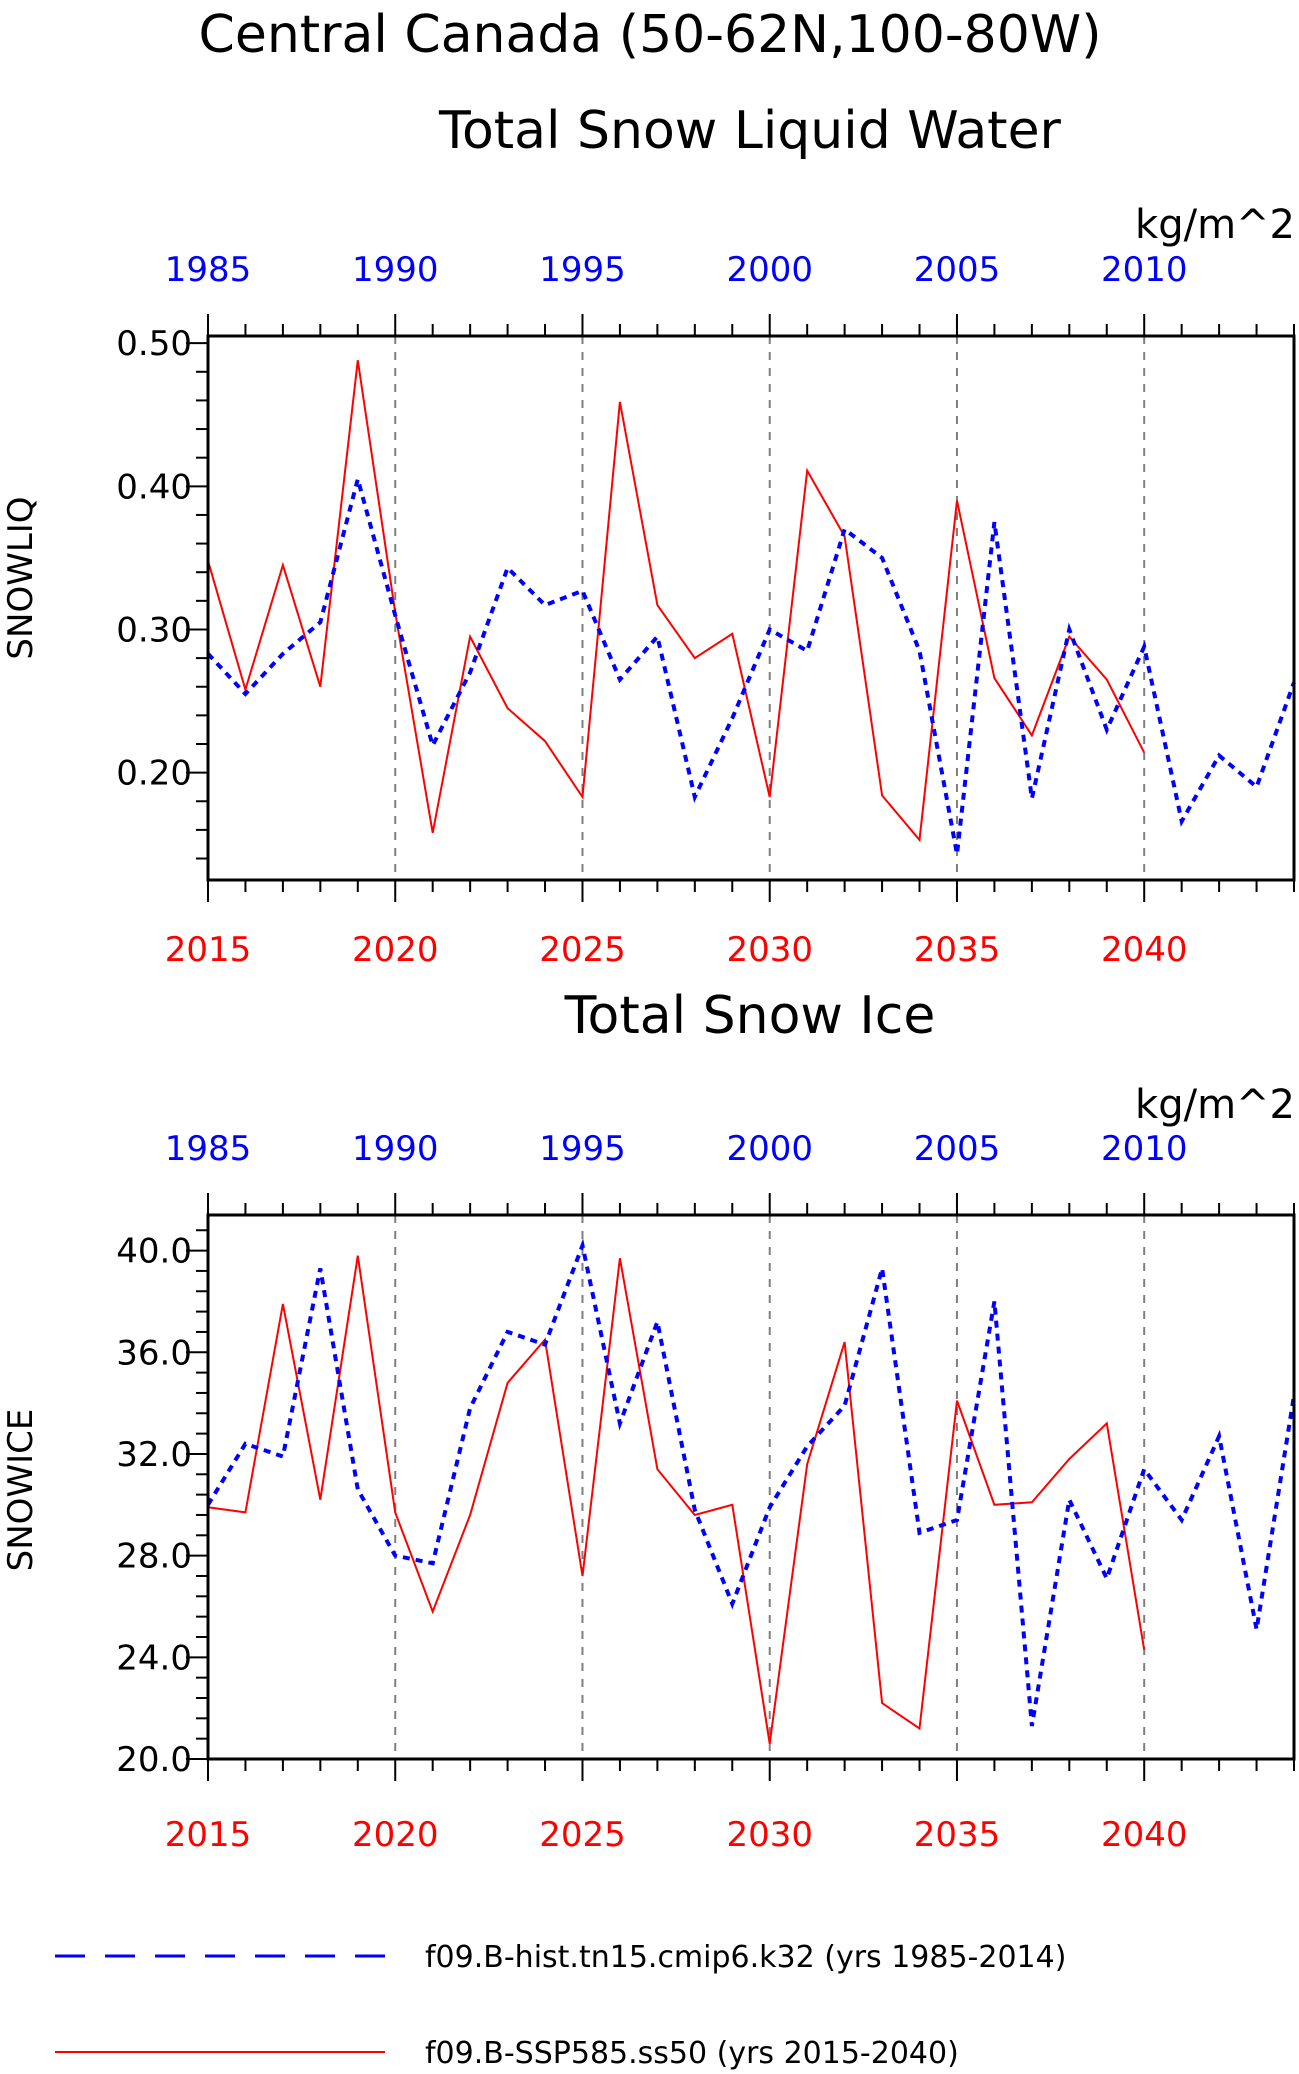  Describe the element at coordinates (21, 577) in the screenshot. I see `y-axis-label: SNOWLIQ` at that location.